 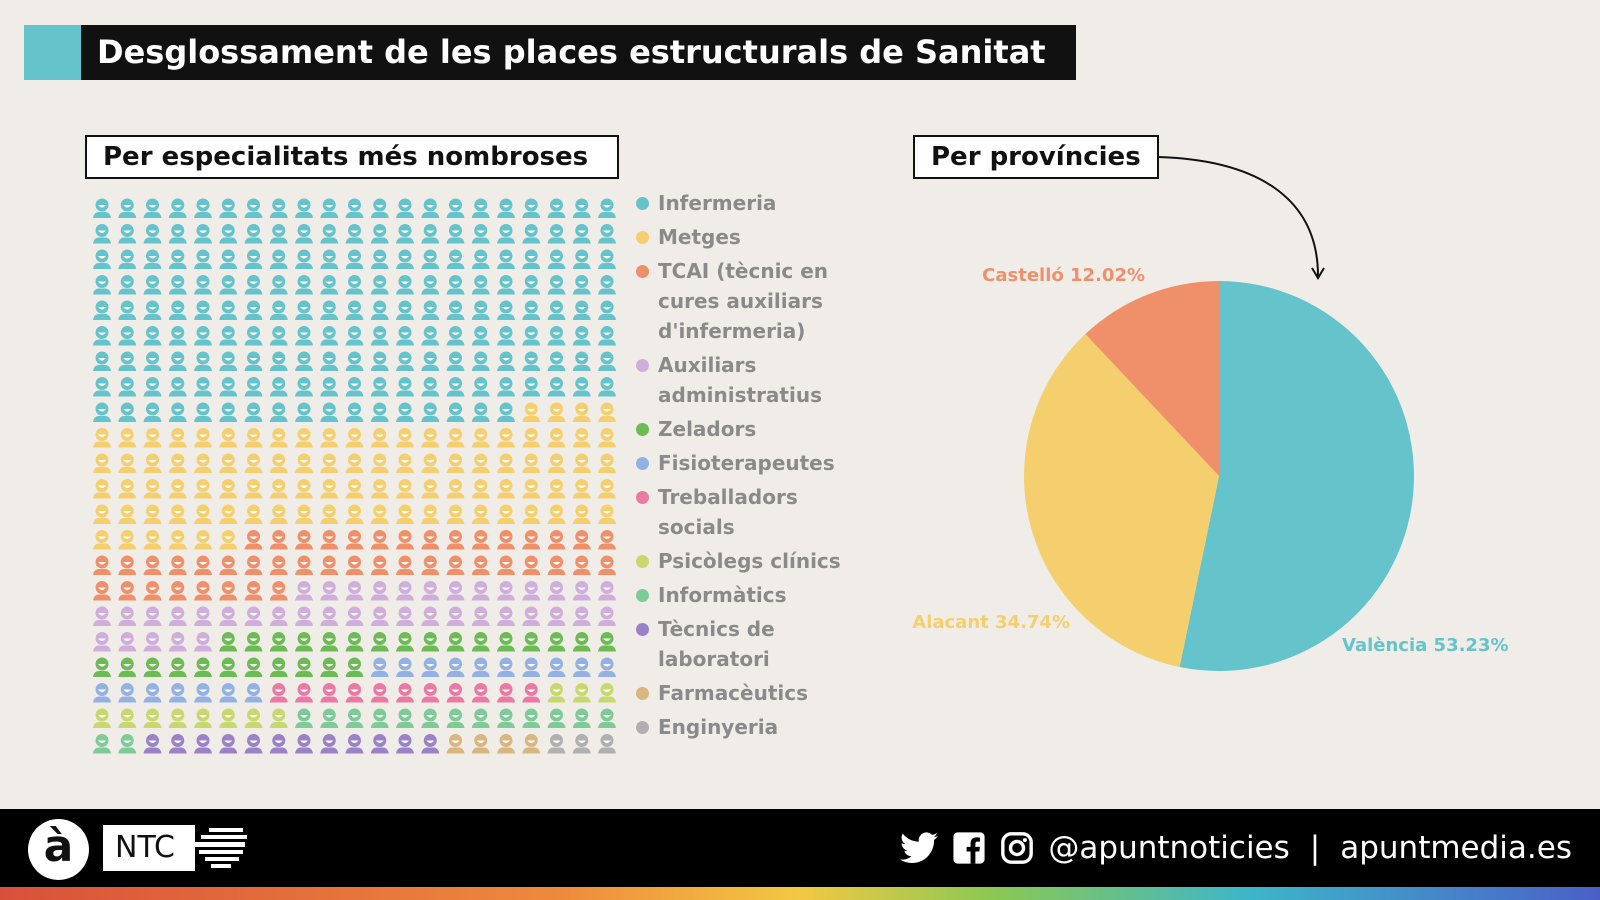 I want to click on legend-label: Psicòlegs clínics, so click(x=749, y=561).